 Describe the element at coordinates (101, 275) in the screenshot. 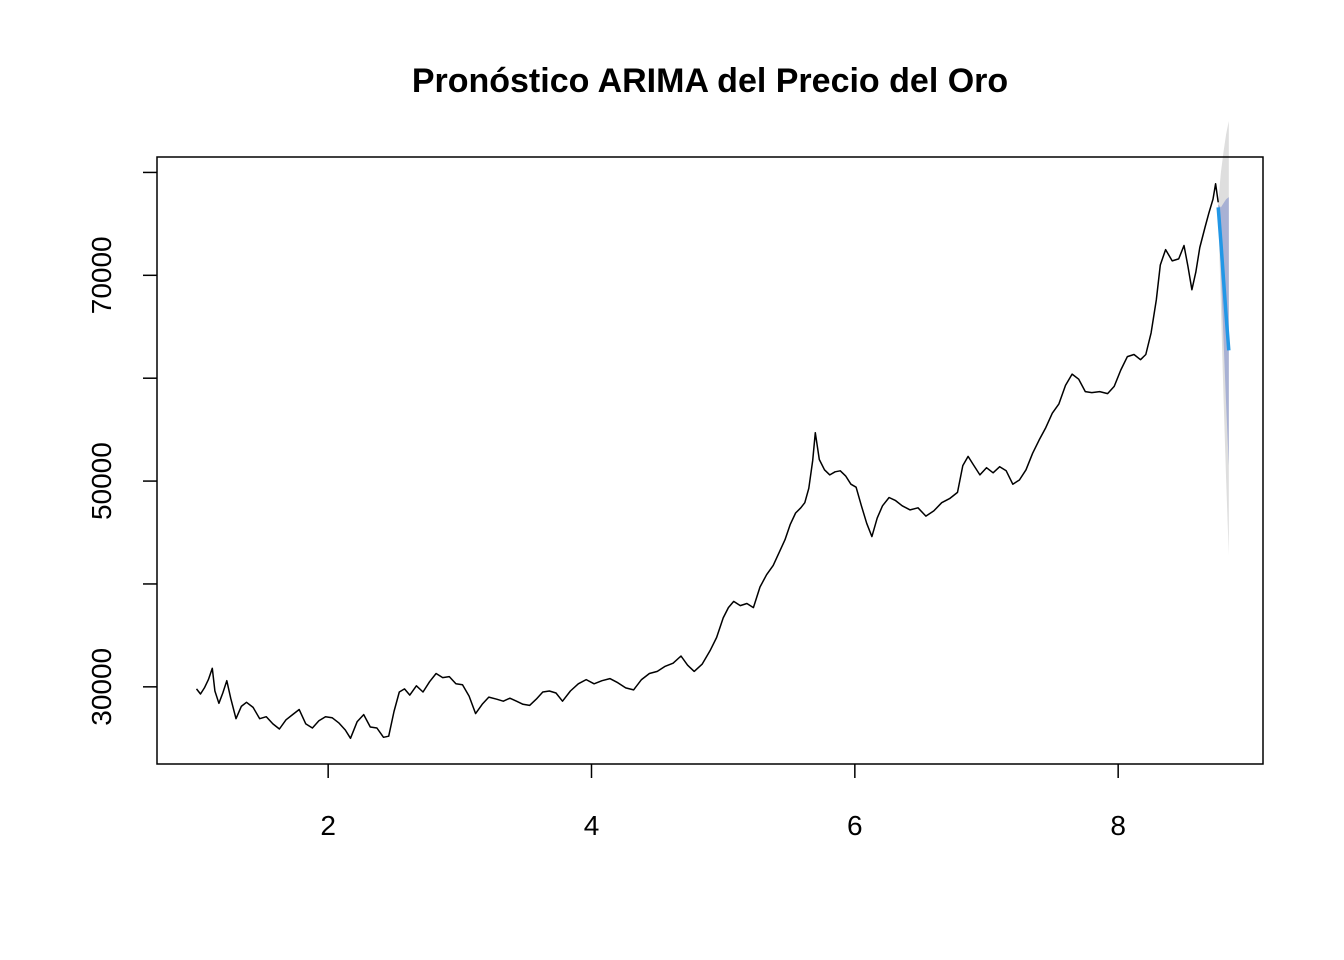

I see `y-tick-label: 70000` at that location.